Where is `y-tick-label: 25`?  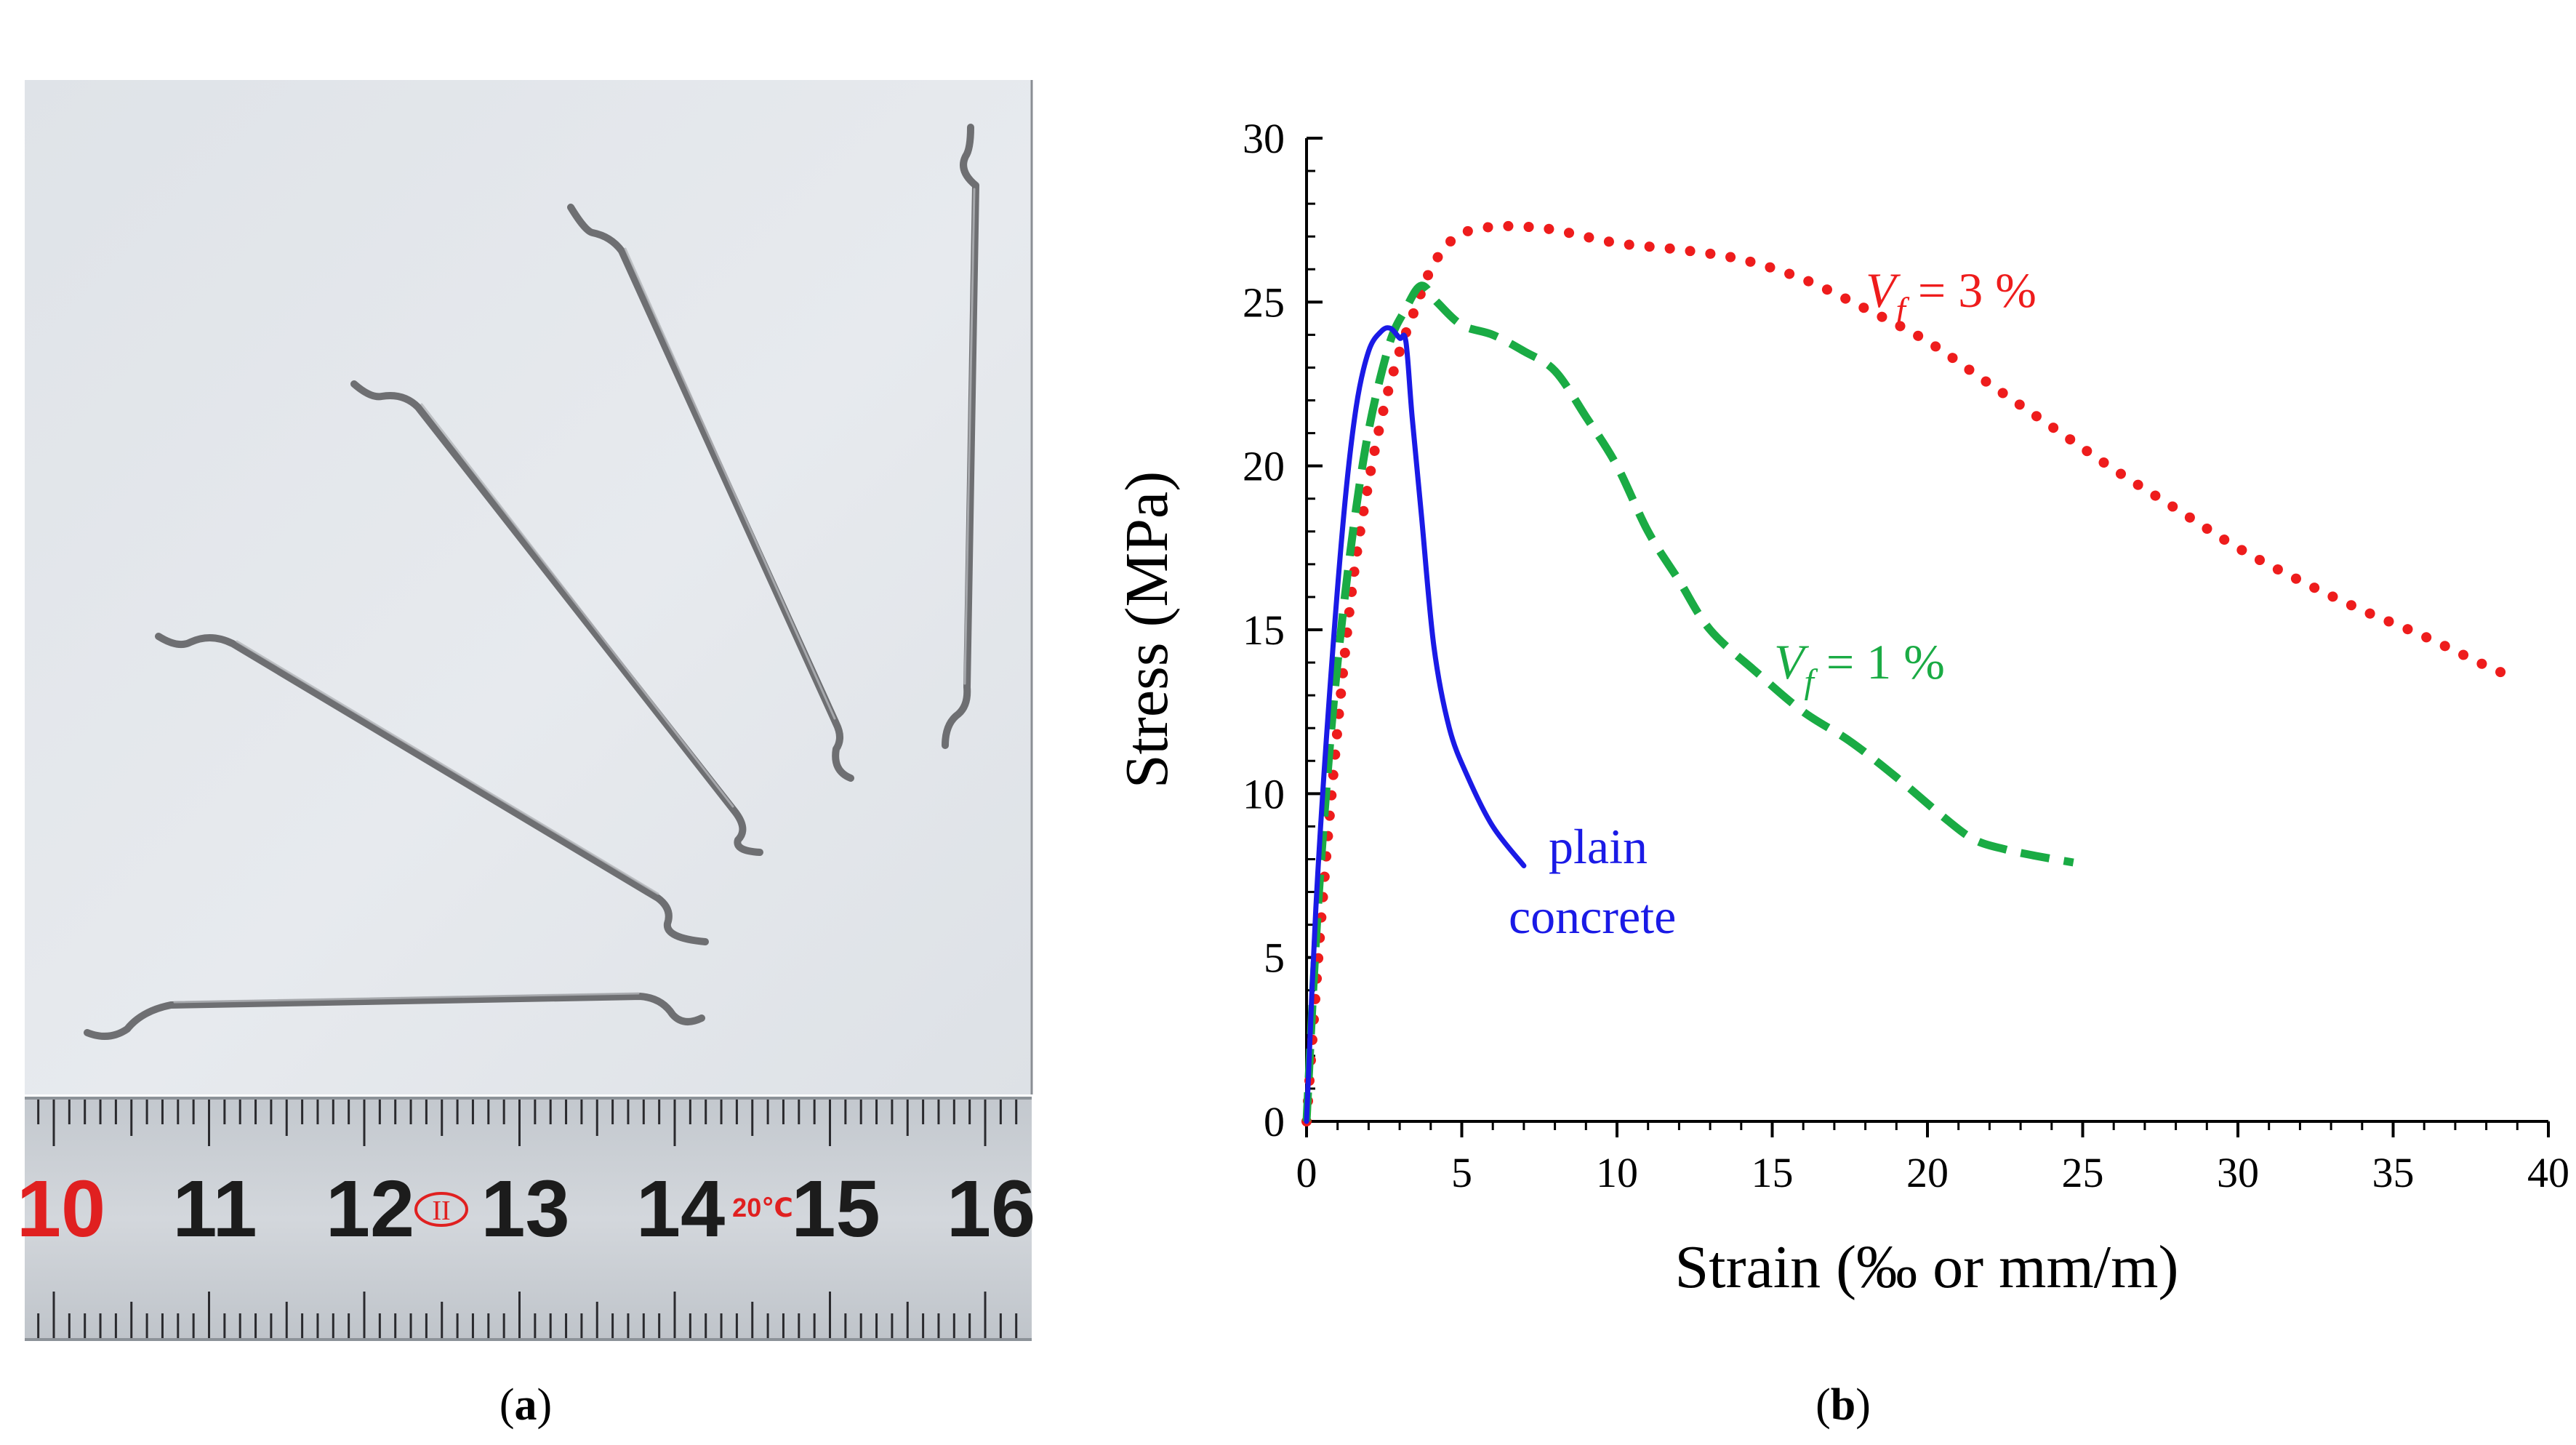 y-tick-label: 25 is located at coordinates (1264, 302).